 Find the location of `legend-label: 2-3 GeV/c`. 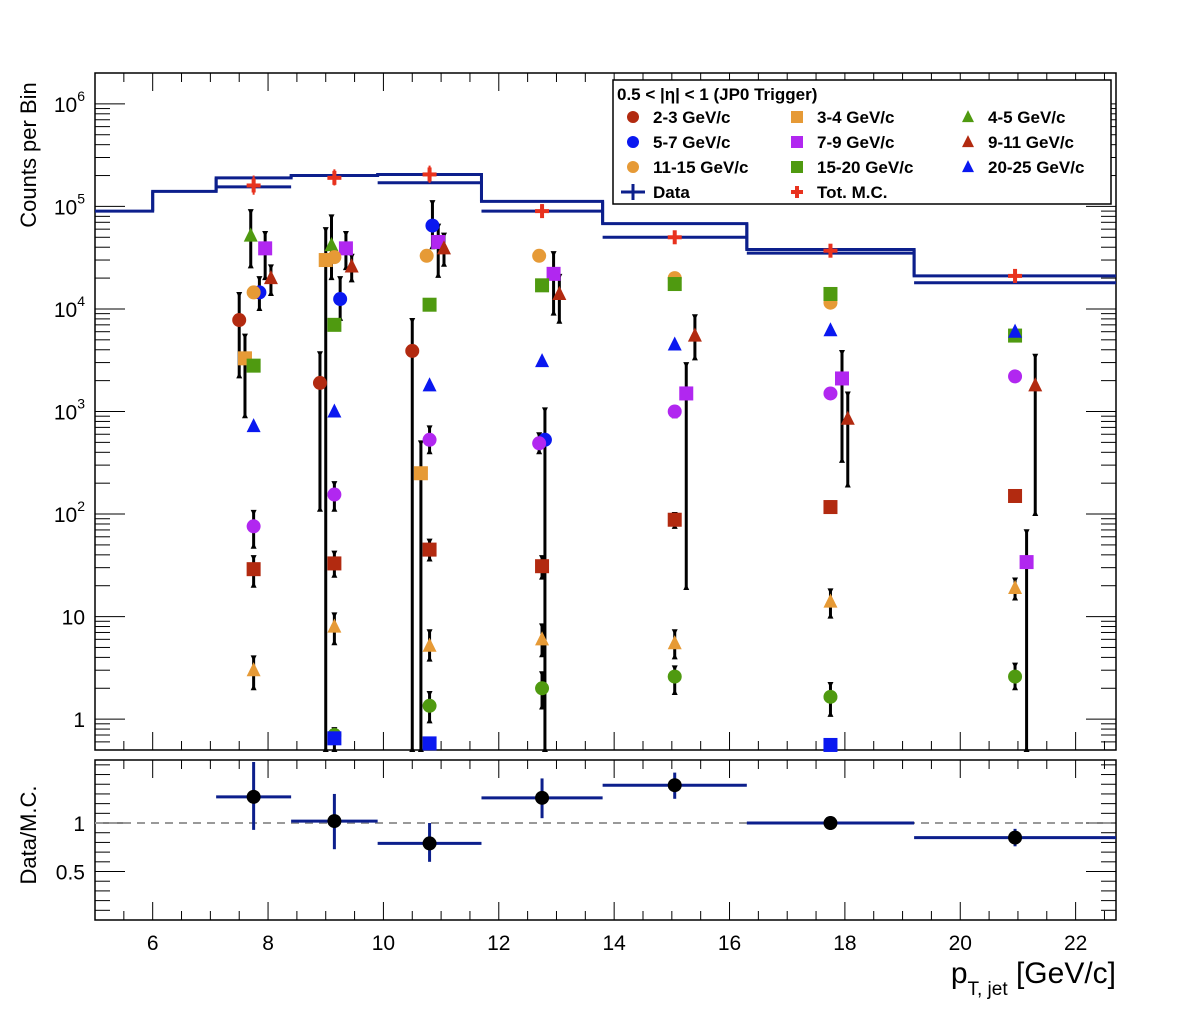

legend-label: 2-3 GeV/c is located at coordinates (692, 117).